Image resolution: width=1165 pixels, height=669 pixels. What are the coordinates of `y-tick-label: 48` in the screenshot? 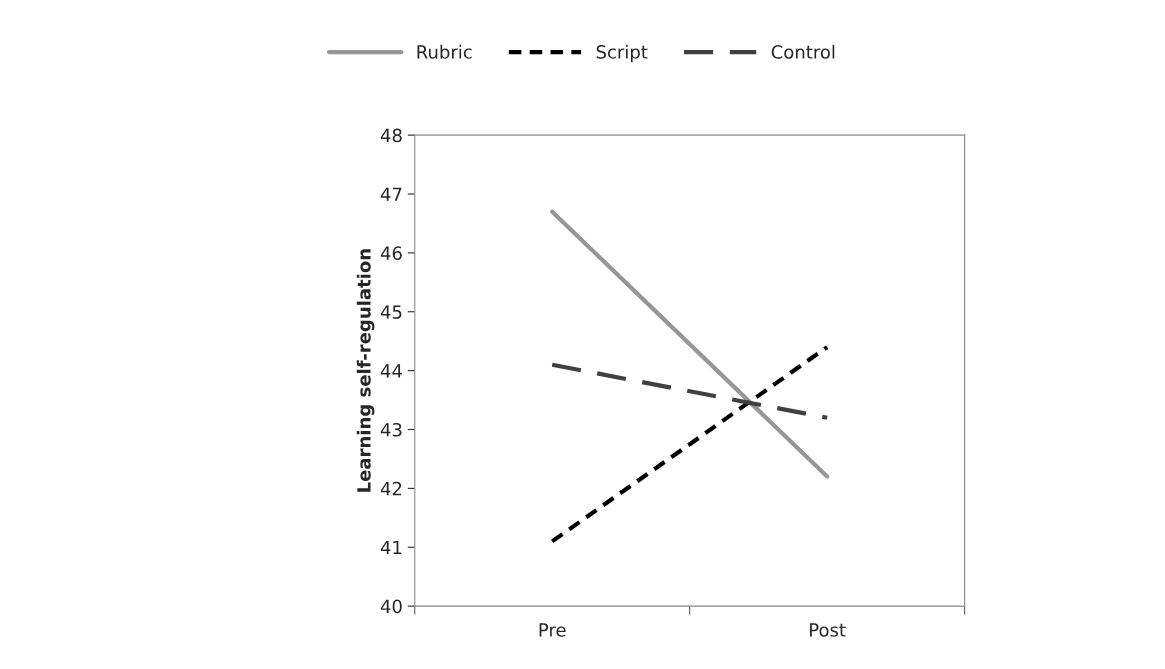 It's located at (391, 135).